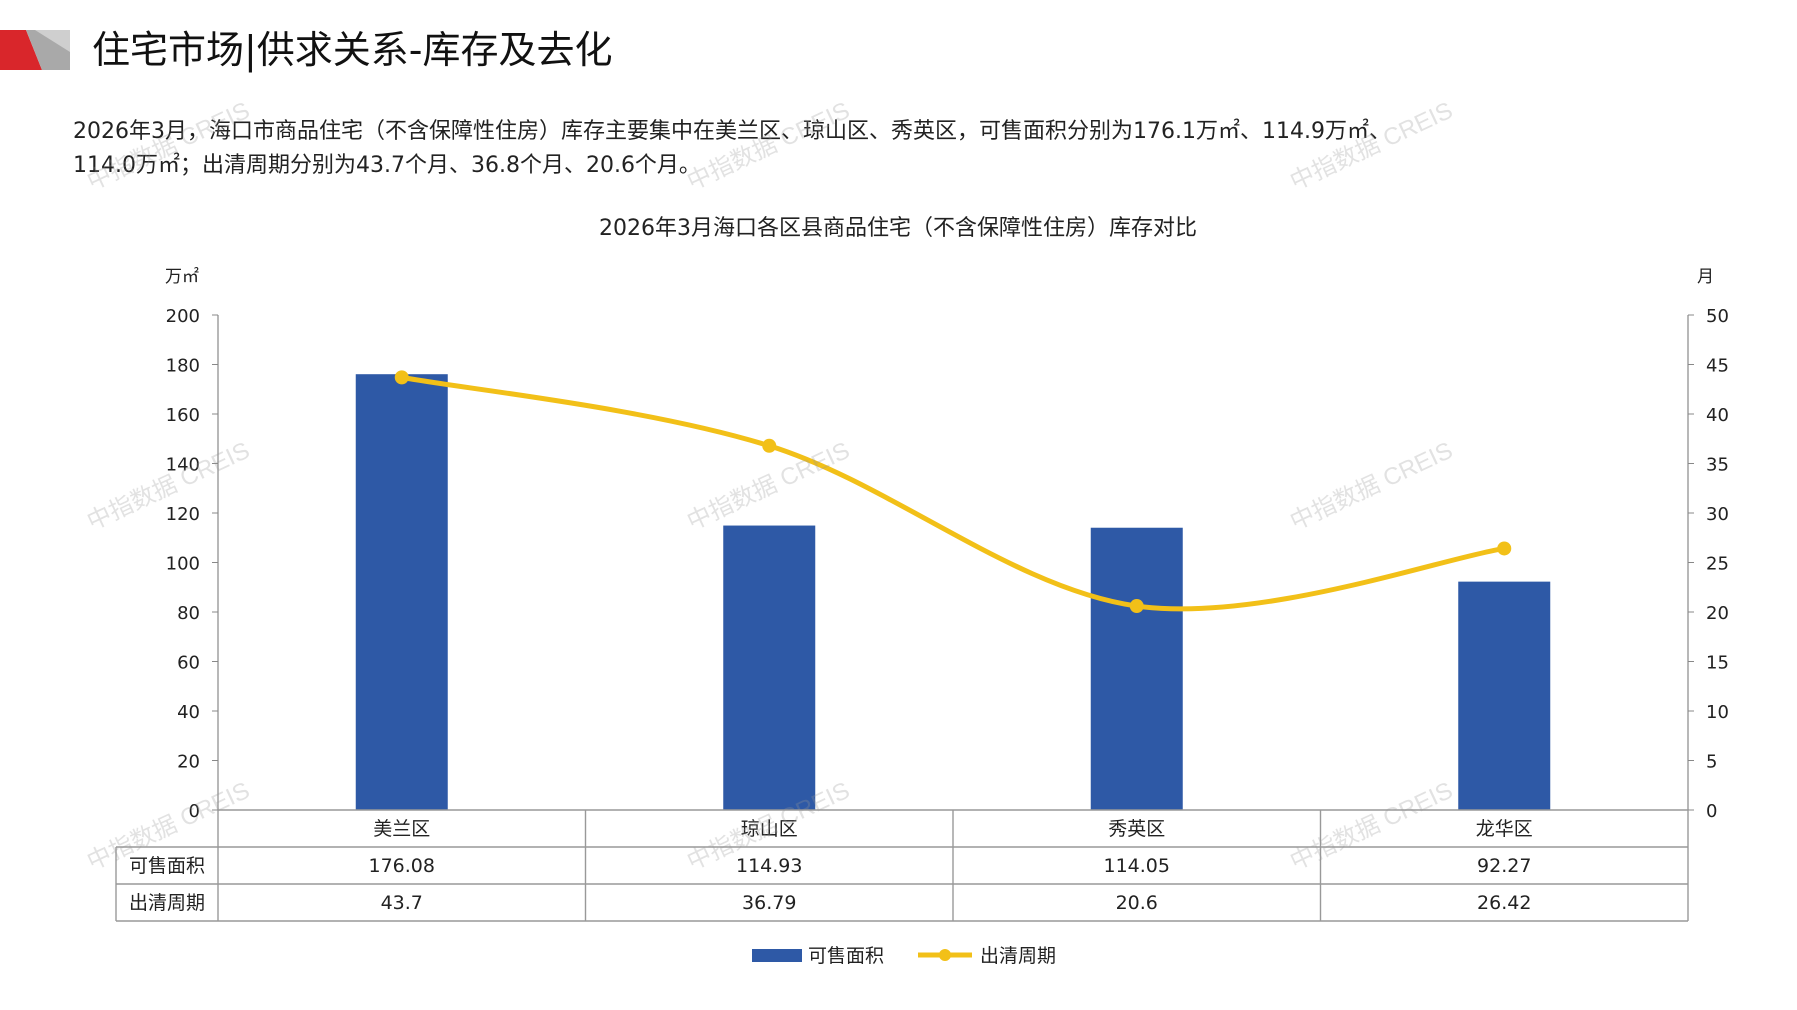 This screenshot has height=1010, width=1797. Describe the element at coordinates (1711, 762) in the screenshot. I see `right-tick-label: 5` at that location.